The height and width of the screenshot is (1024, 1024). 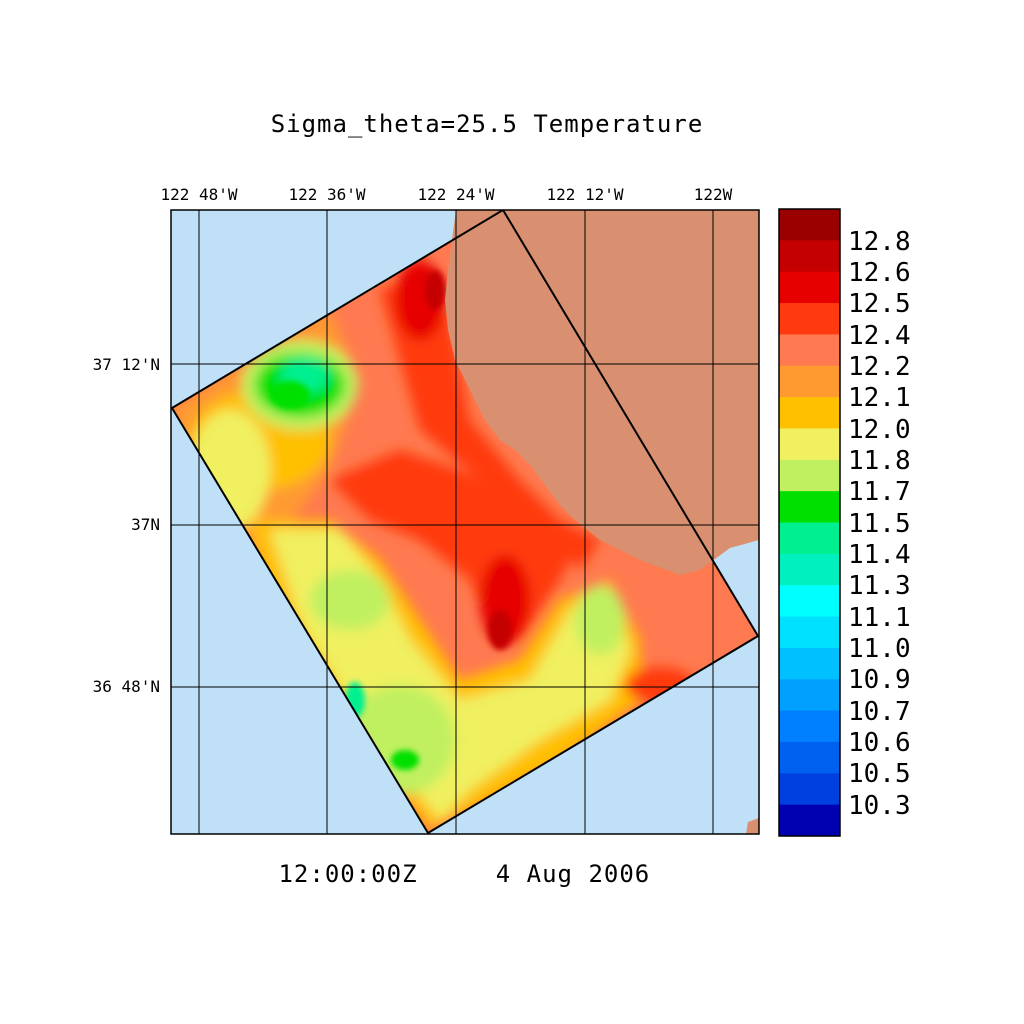 I want to click on colorbar-label: 11.4, so click(x=879, y=555).